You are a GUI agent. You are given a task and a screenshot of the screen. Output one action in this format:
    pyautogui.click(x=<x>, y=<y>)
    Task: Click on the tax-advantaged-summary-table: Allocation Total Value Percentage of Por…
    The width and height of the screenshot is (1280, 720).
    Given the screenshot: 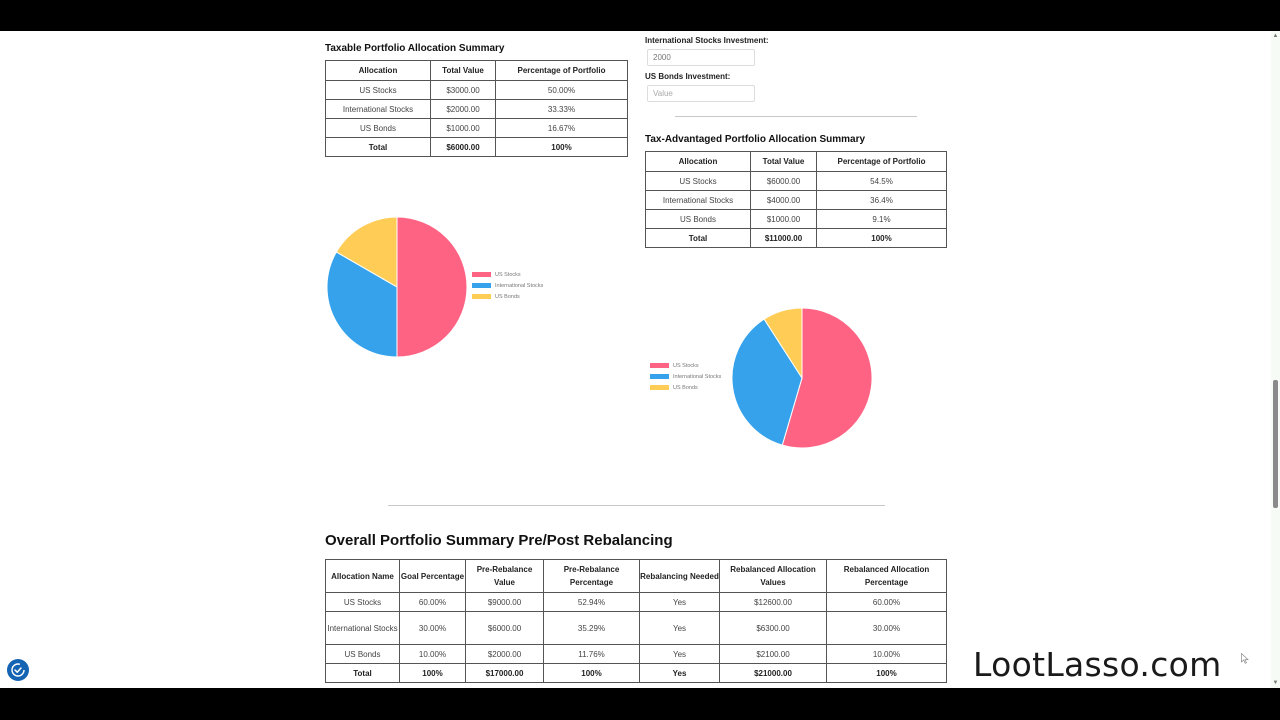 What is the action you would take?
    pyautogui.click(x=796, y=199)
    